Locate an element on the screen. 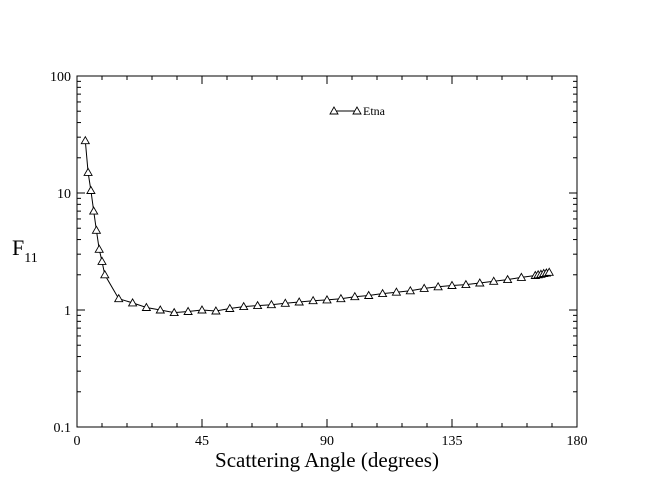  legend-label: Etna is located at coordinates (374, 111).